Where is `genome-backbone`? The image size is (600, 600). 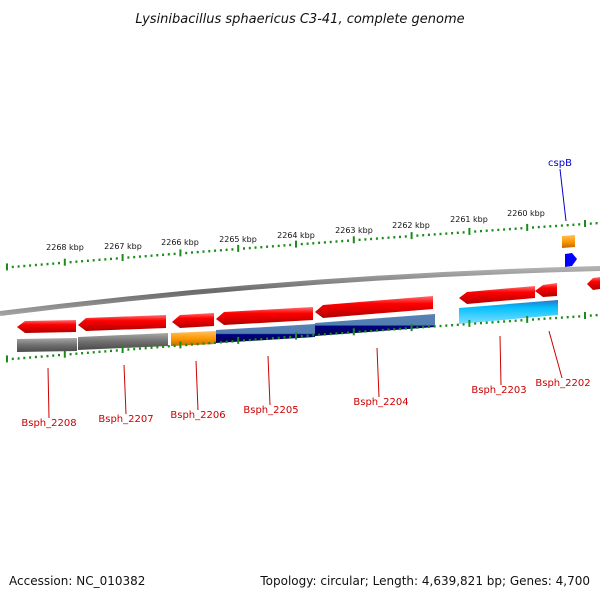 genome-backbone is located at coordinates (300, 291).